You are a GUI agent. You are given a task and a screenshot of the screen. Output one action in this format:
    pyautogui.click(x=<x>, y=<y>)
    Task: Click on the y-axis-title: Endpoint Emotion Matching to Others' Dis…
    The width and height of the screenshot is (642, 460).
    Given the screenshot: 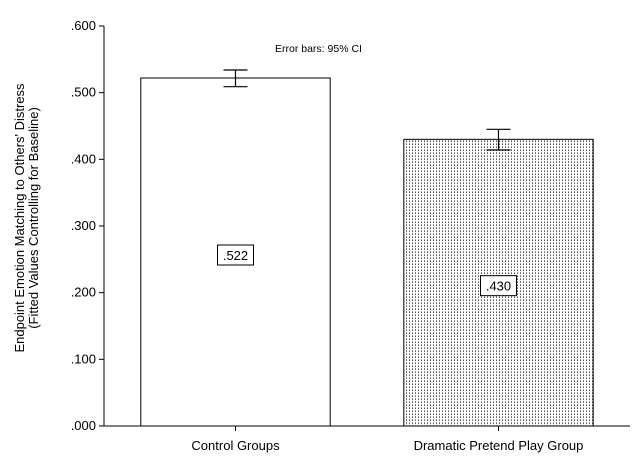 What is the action you would take?
    pyautogui.click(x=26, y=218)
    